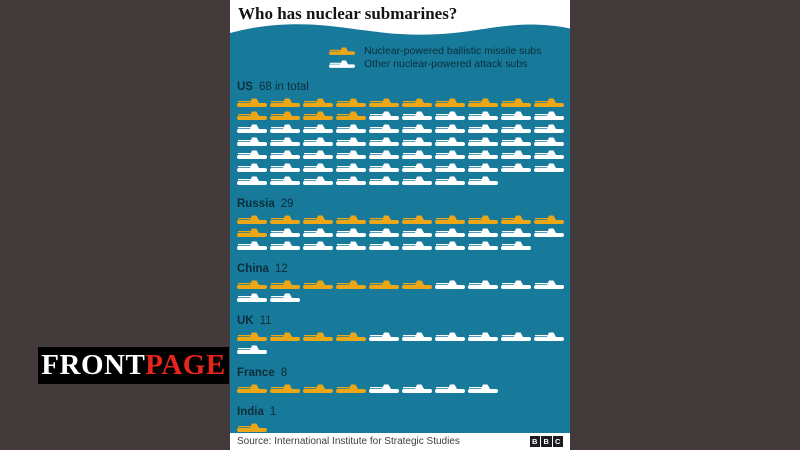 The height and width of the screenshot is (450, 800). Describe the element at coordinates (185, 365) in the screenshot. I see `watermark-text-page: PAGE` at that location.